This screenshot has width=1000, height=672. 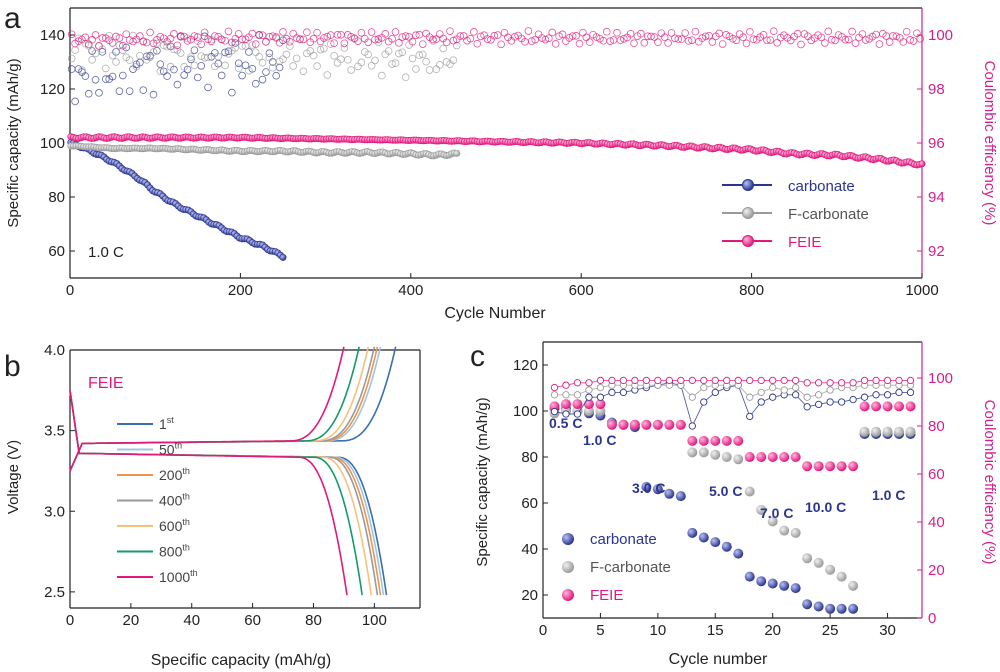 What do you see at coordinates (630, 567) in the screenshot?
I see `legend-label: F-carbonate` at bounding box center [630, 567].